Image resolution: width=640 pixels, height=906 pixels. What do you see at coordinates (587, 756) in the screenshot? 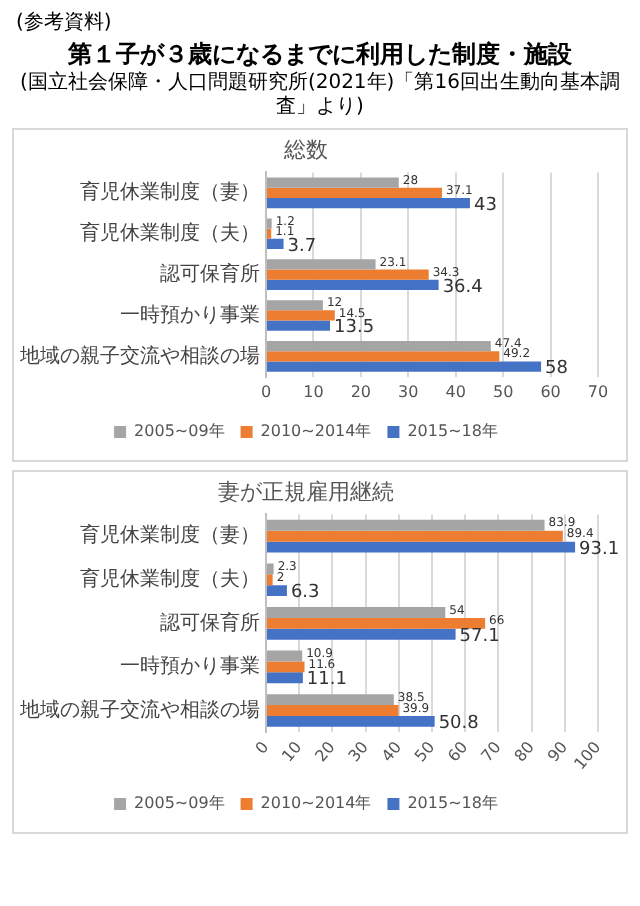
I see `x-tick-label: 100` at bounding box center [587, 756].